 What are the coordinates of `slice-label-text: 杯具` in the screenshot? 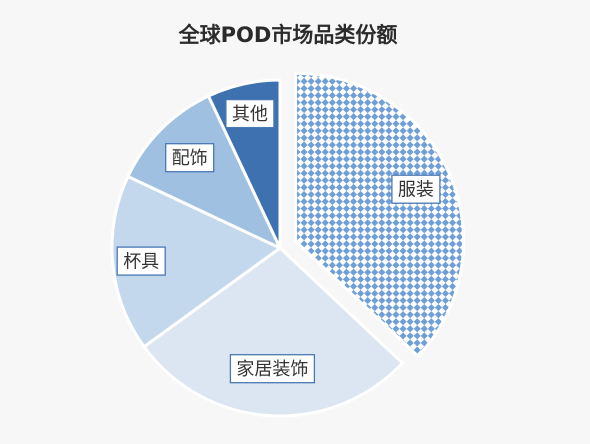 It's located at (141, 262).